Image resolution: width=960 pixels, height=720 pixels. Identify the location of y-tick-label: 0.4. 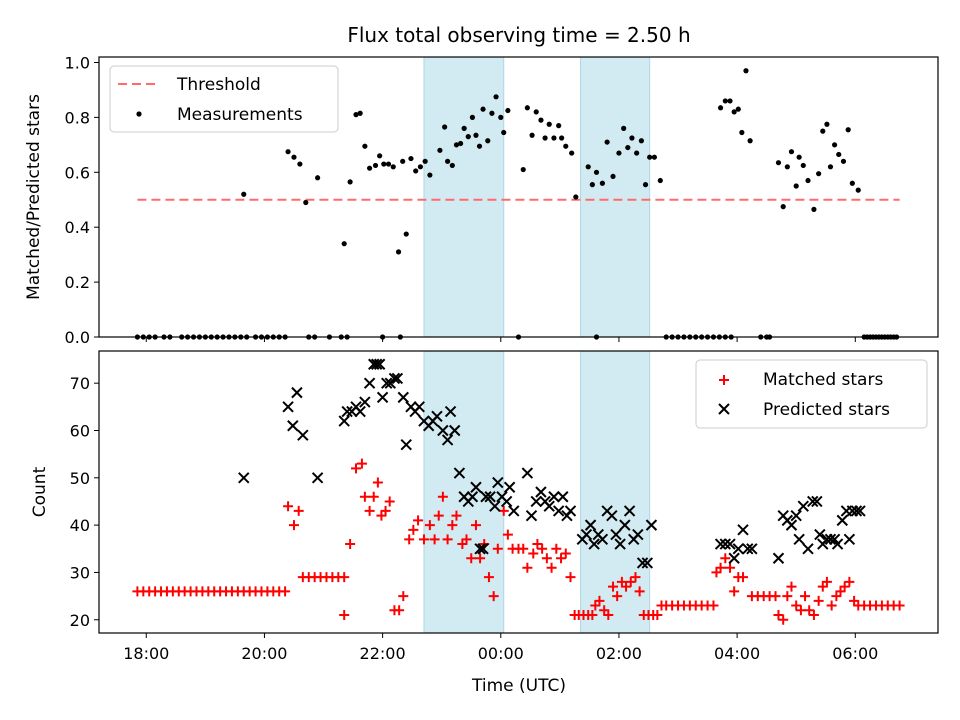
(77, 227).